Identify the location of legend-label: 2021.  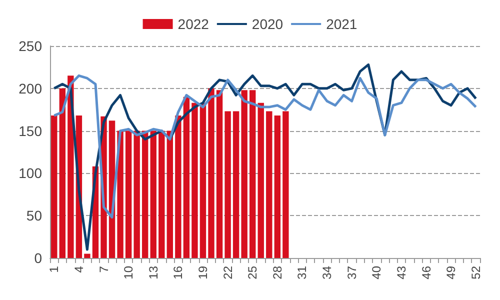
(342, 24).